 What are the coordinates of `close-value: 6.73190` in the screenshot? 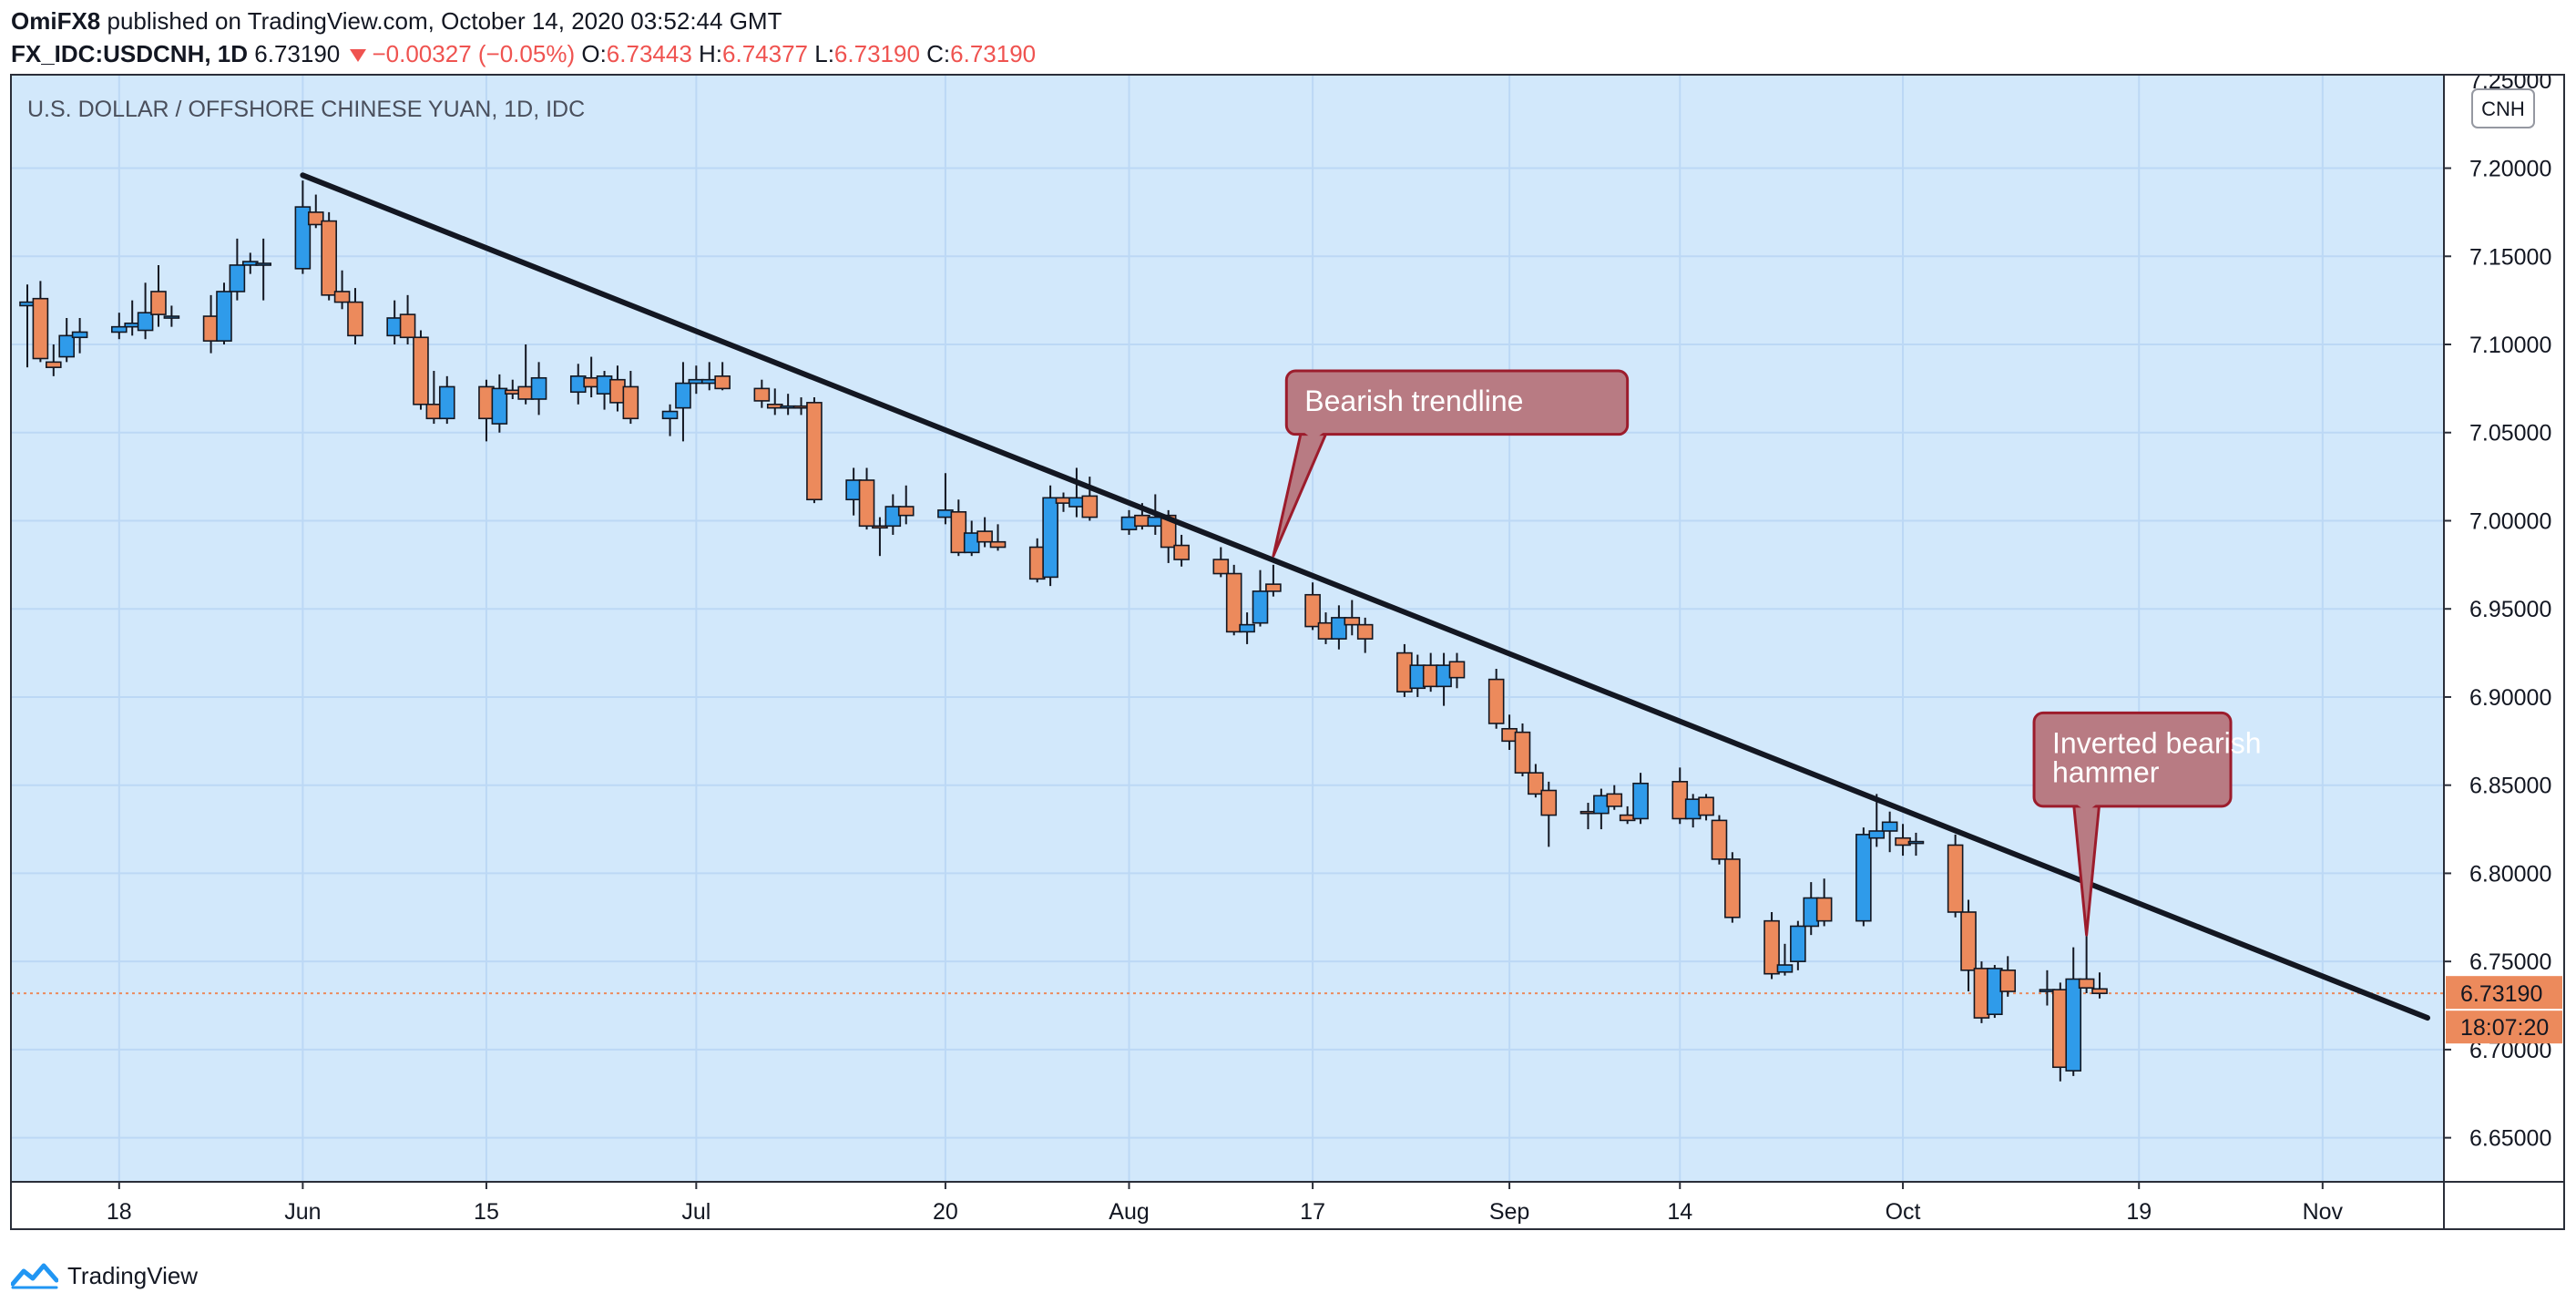 It's located at (993, 53).